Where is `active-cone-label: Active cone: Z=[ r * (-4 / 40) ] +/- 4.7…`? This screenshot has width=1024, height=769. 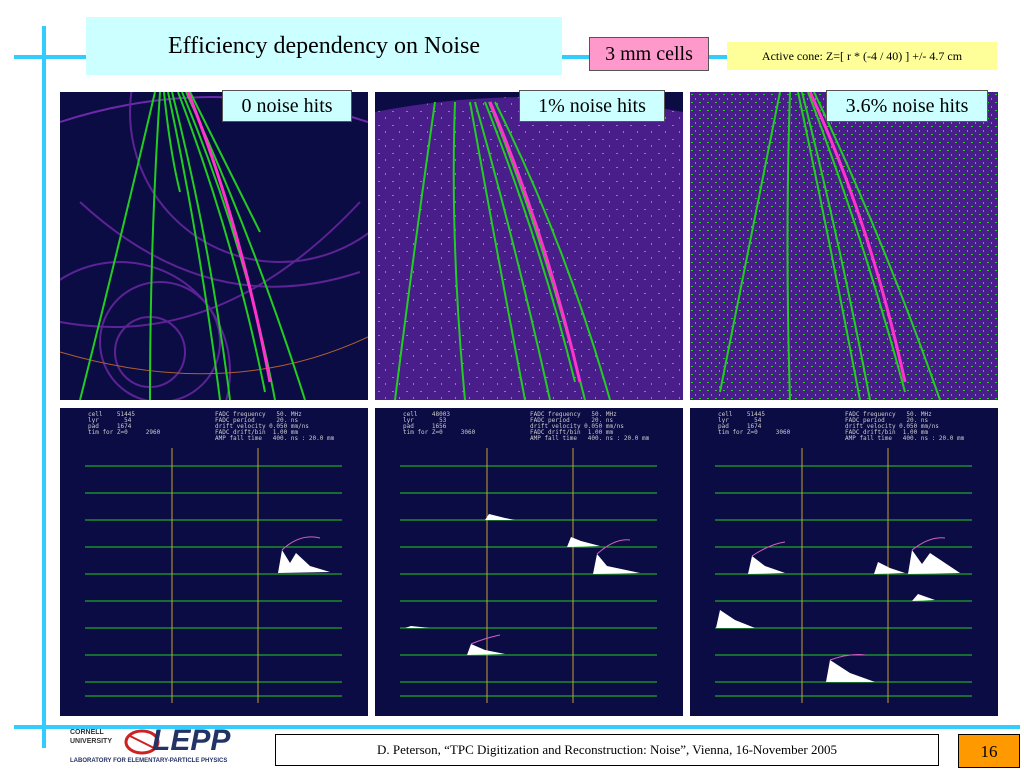
active-cone-label: Active cone: Z=[ r * (-4 / 40) ] +/- 4.7… is located at coordinates (862, 56).